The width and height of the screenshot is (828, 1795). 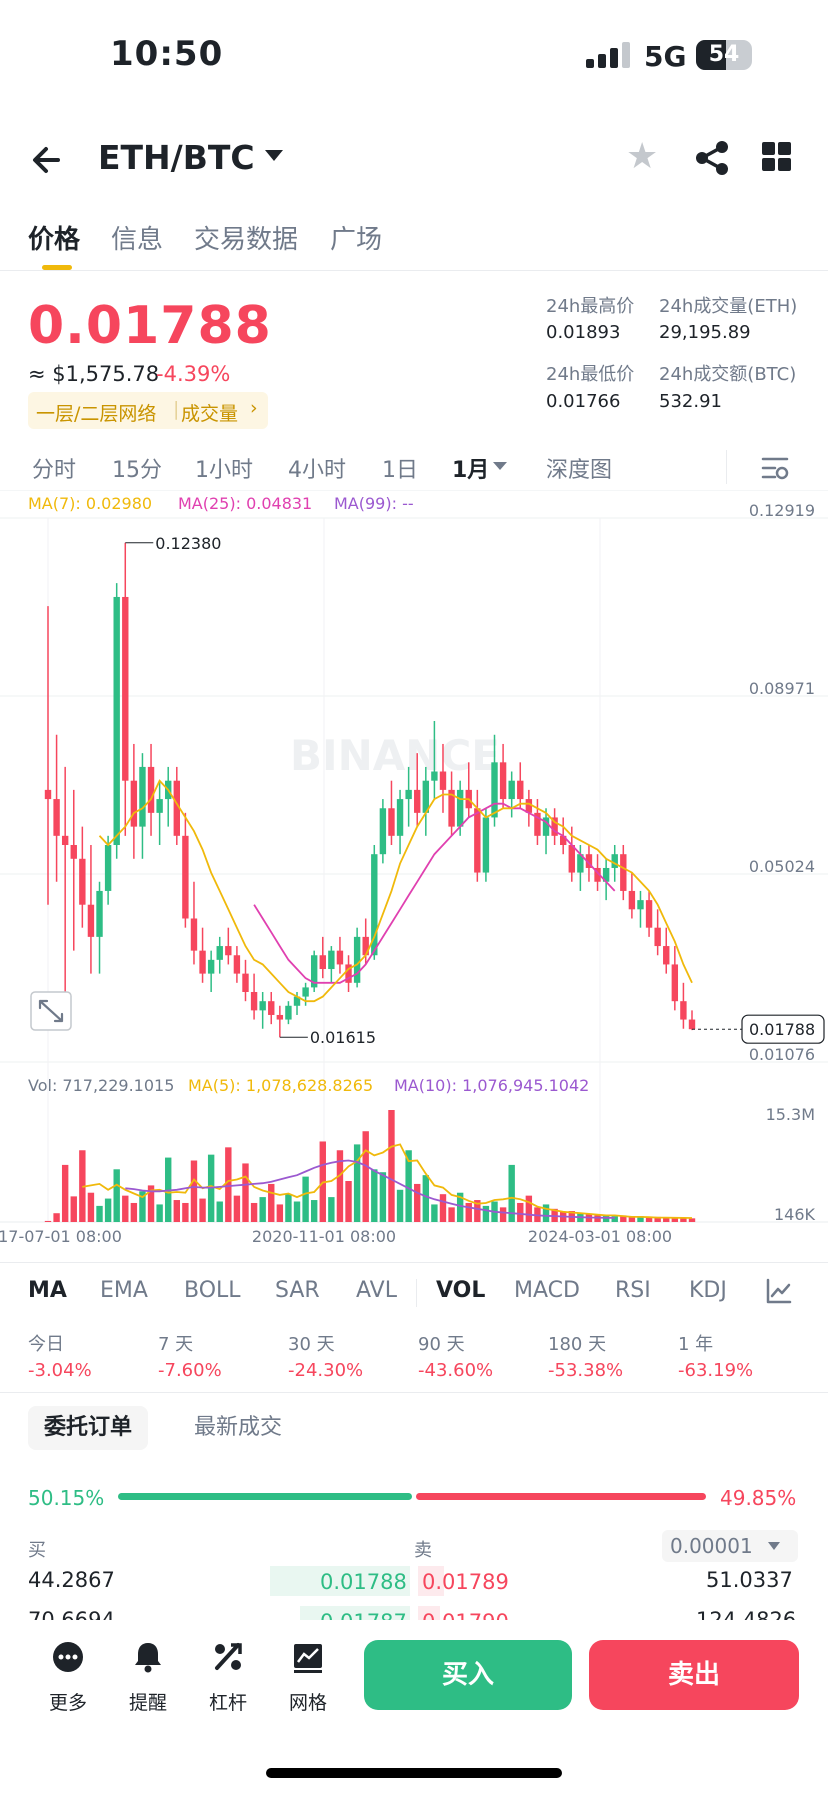 I want to click on interval-depth: 深度图, so click(x=579, y=470).